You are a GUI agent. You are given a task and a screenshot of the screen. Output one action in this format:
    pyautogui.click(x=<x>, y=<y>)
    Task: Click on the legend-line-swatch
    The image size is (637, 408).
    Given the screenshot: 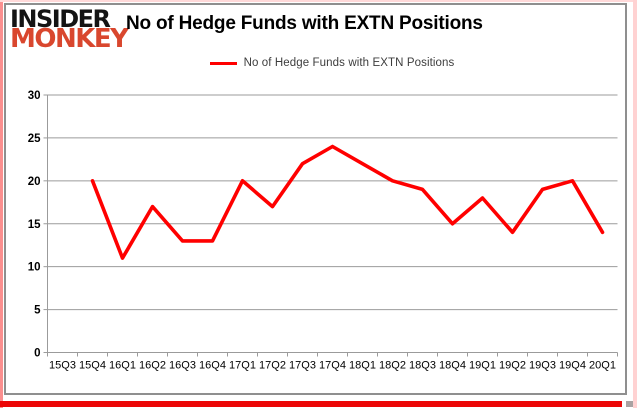 What is the action you would take?
    pyautogui.click(x=223, y=63)
    